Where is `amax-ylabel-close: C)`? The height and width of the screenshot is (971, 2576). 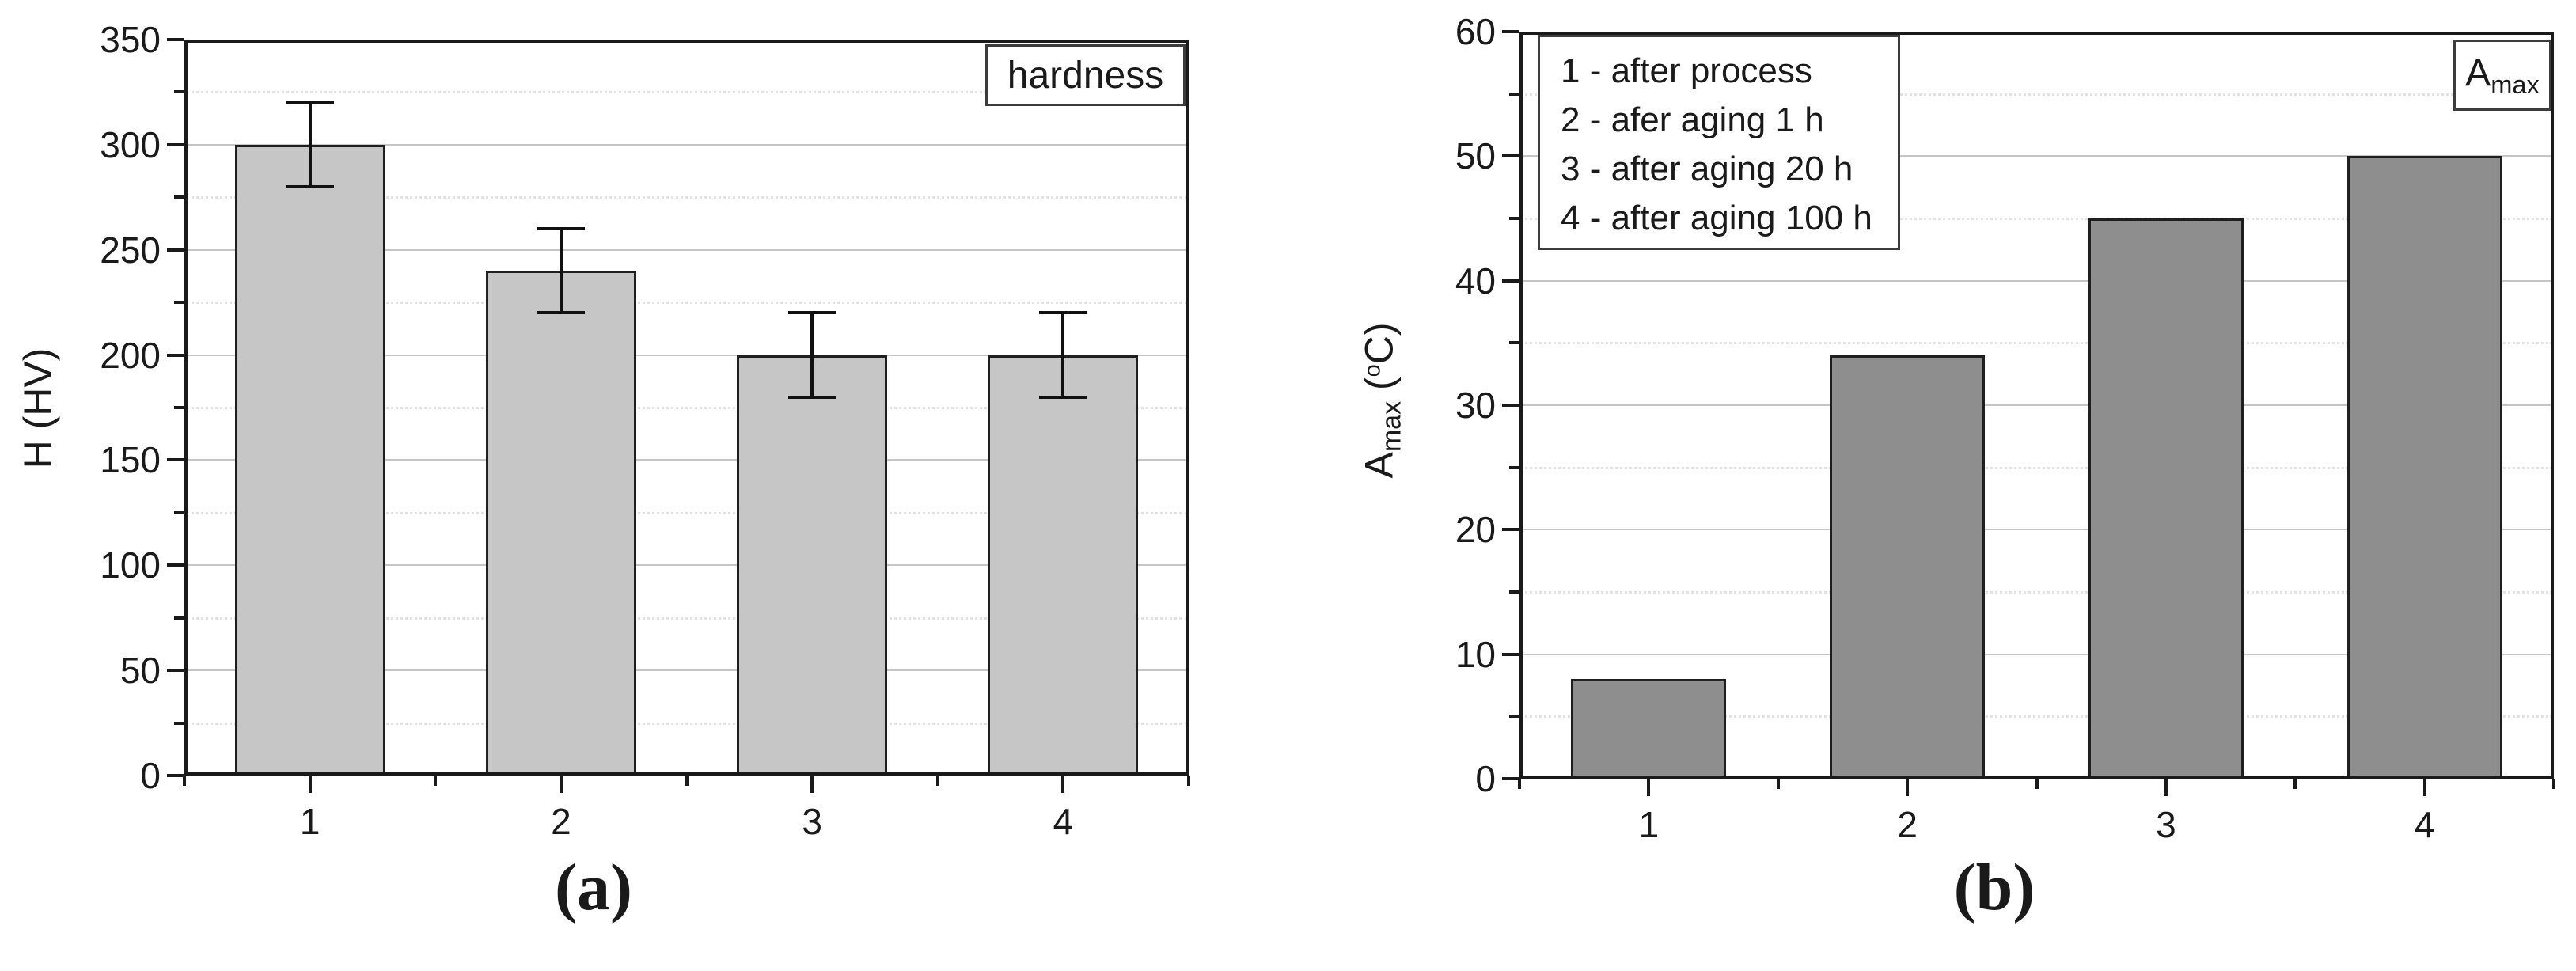
amax-ylabel-close: C) is located at coordinates (1379, 344).